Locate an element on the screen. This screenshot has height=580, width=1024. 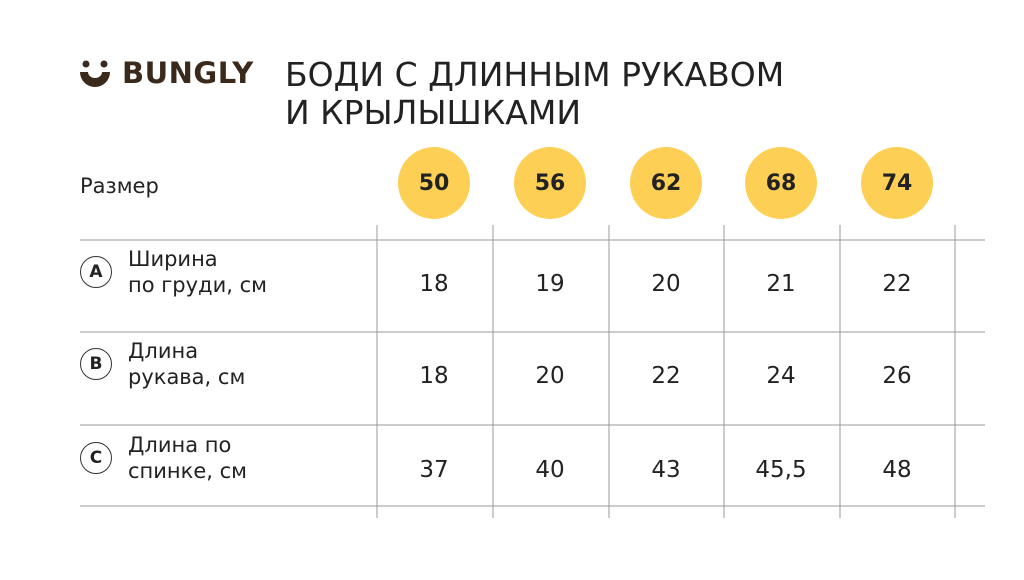
cell-value: 40 is located at coordinates (550, 470).